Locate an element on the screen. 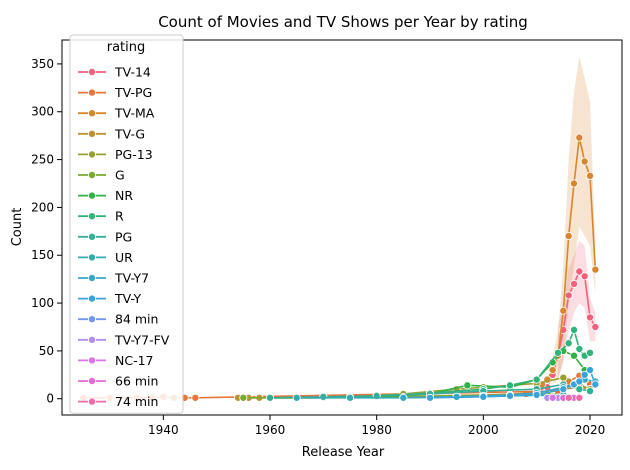  legend-item-label: TV-G is located at coordinates (129, 133).